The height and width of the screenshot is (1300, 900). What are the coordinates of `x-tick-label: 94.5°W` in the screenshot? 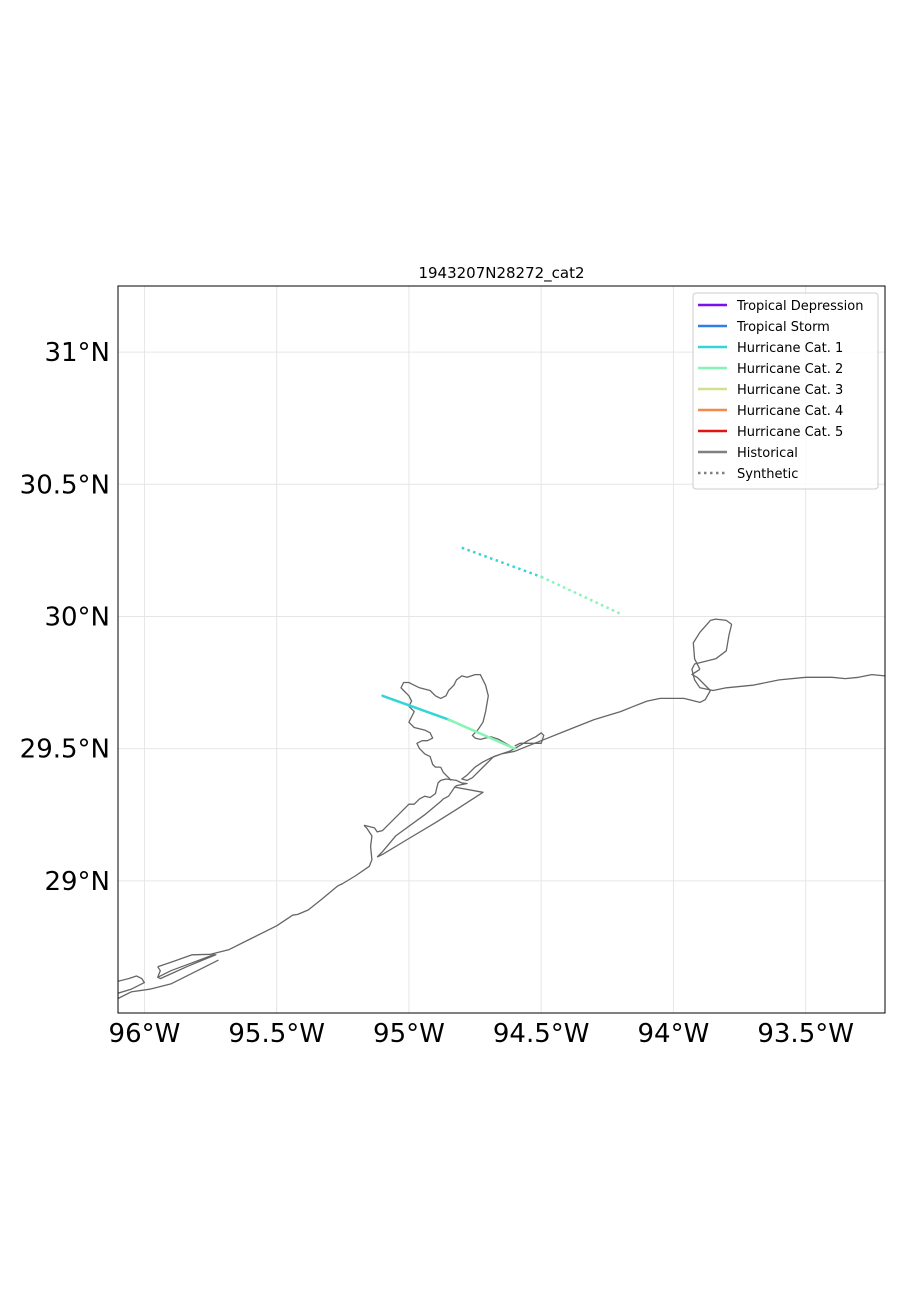 It's located at (541, 1034).